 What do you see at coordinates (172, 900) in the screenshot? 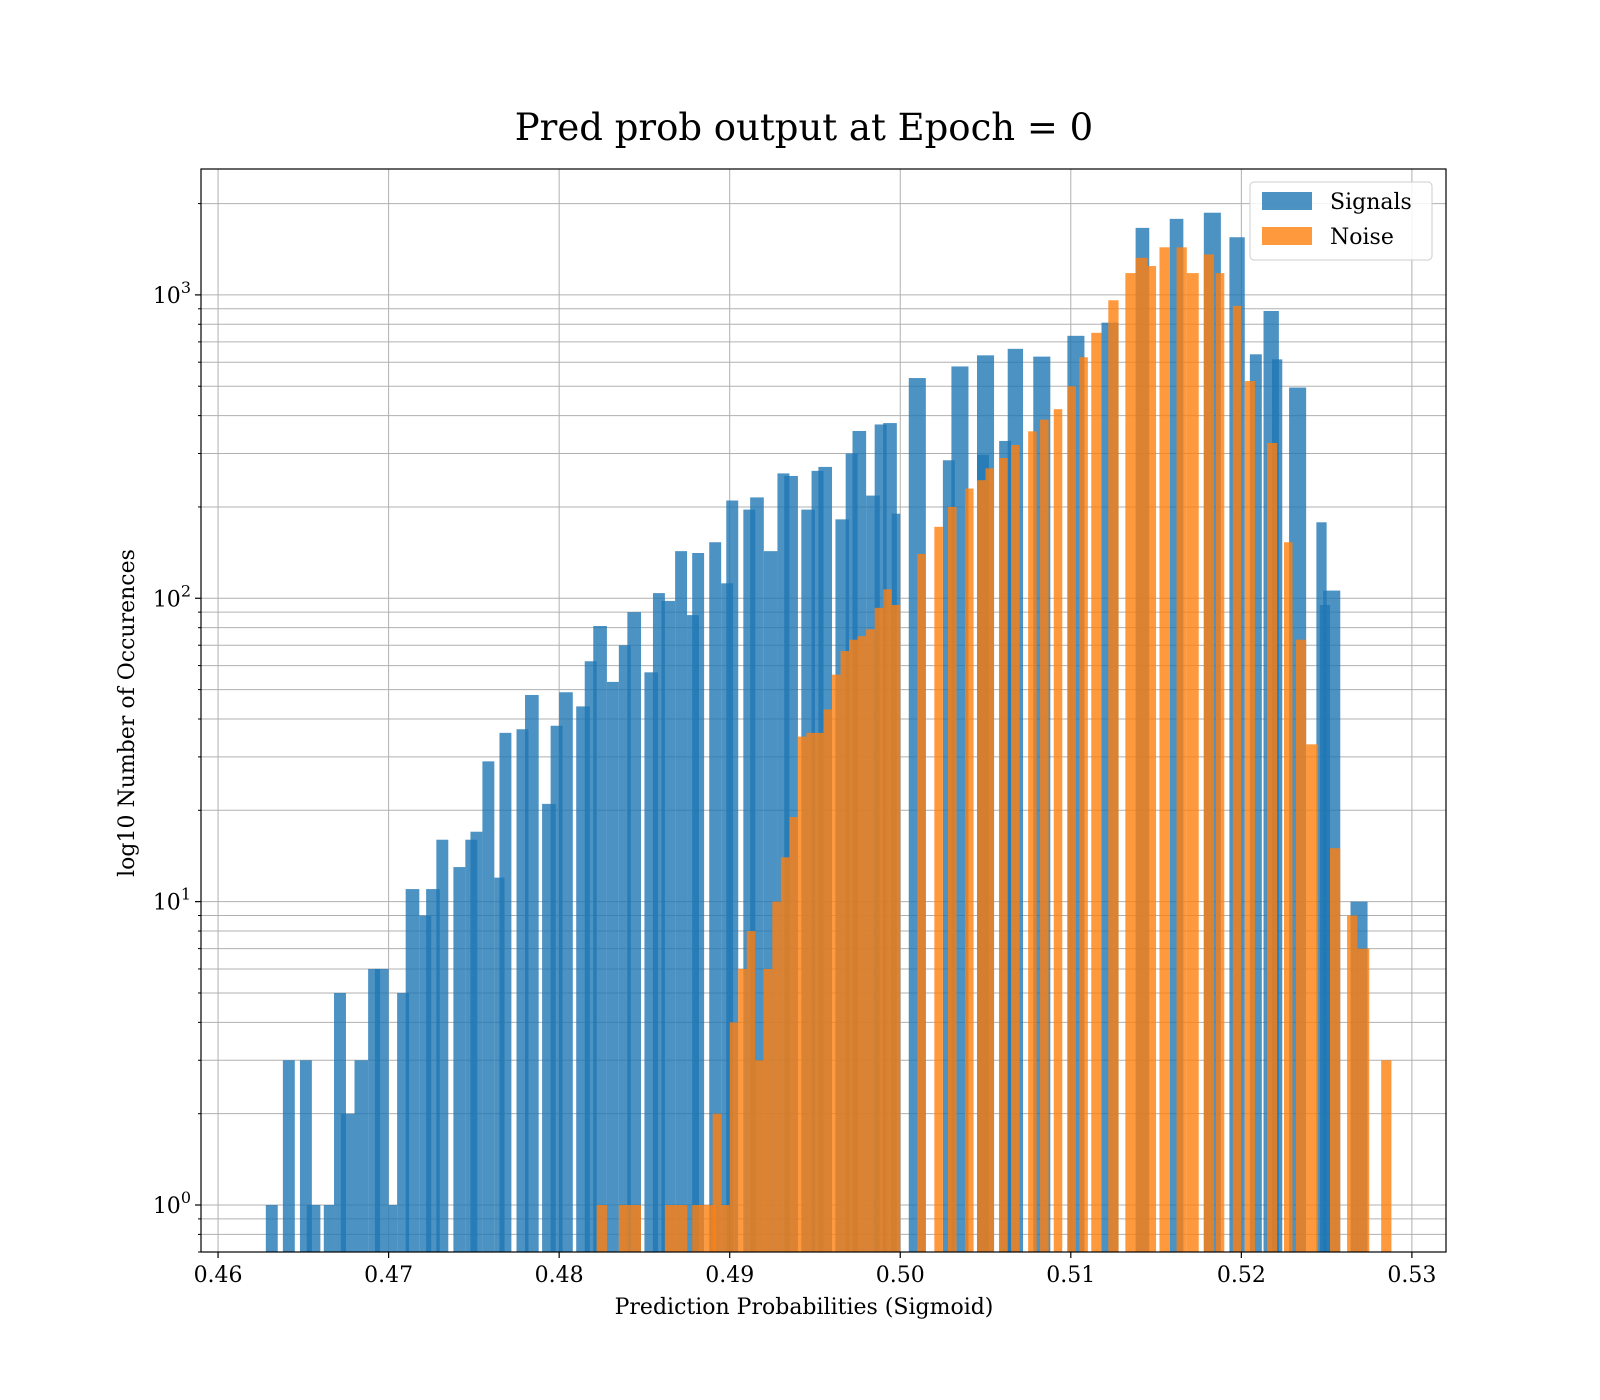
I see `y-tick-label: 10¹` at bounding box center [172, 900].